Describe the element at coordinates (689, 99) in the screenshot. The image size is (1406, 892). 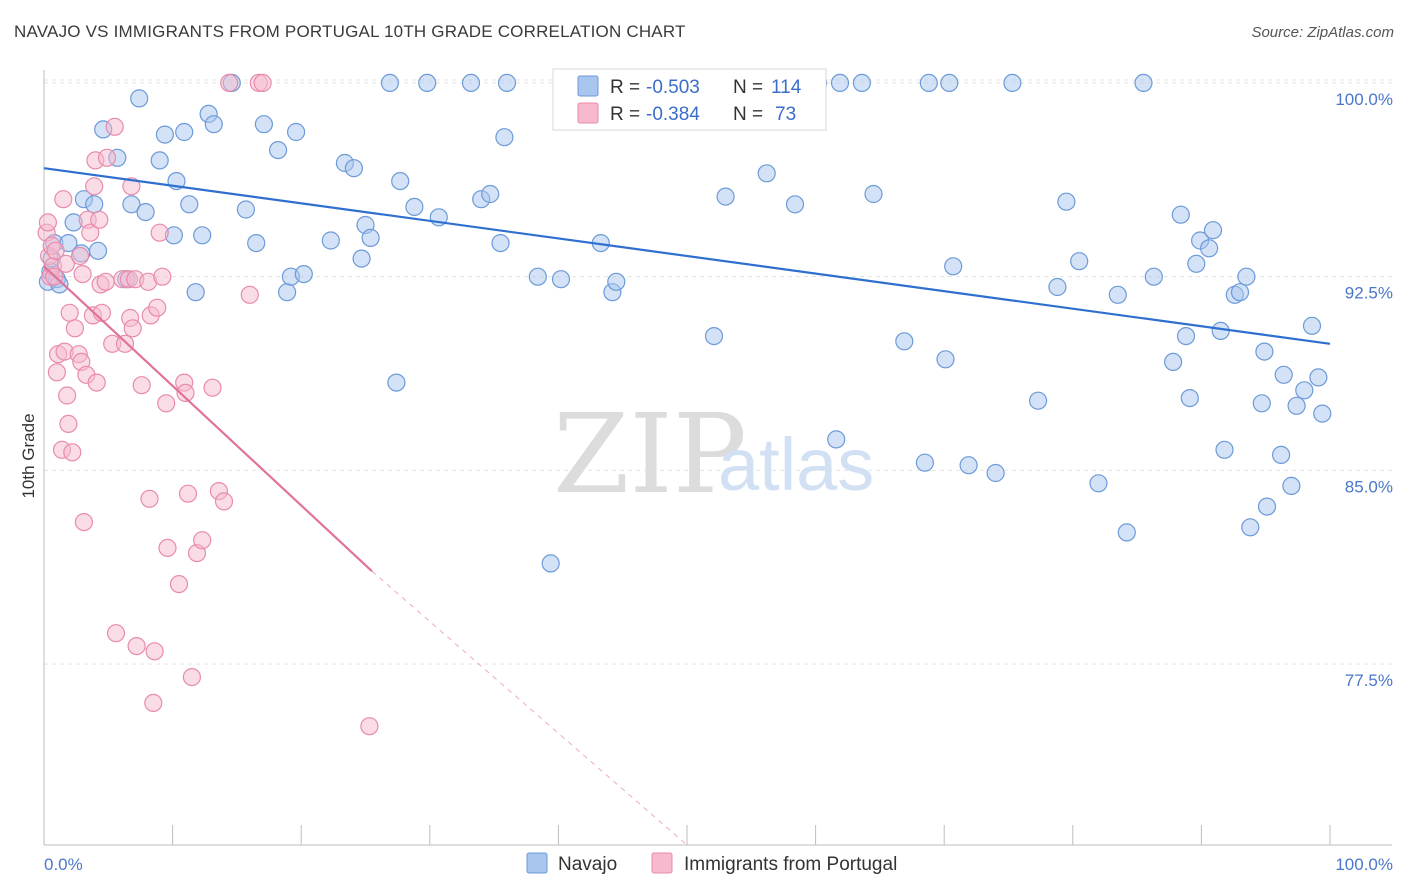
I see `legend: R = -0.503 N = 114 R = -0.384 N = 73` at that location.